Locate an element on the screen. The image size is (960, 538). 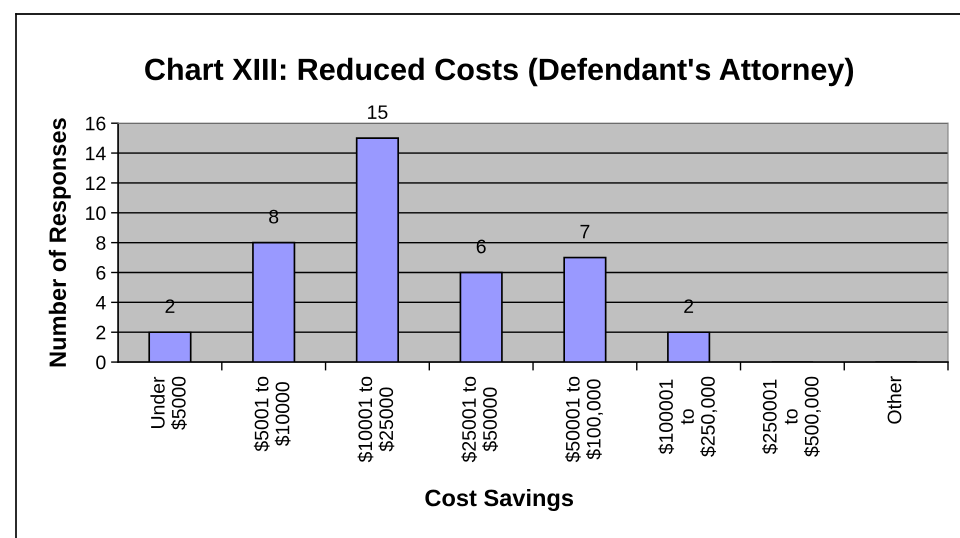
x-tick-label: $50001 to $100,000 is located at coordinates (584, 419).